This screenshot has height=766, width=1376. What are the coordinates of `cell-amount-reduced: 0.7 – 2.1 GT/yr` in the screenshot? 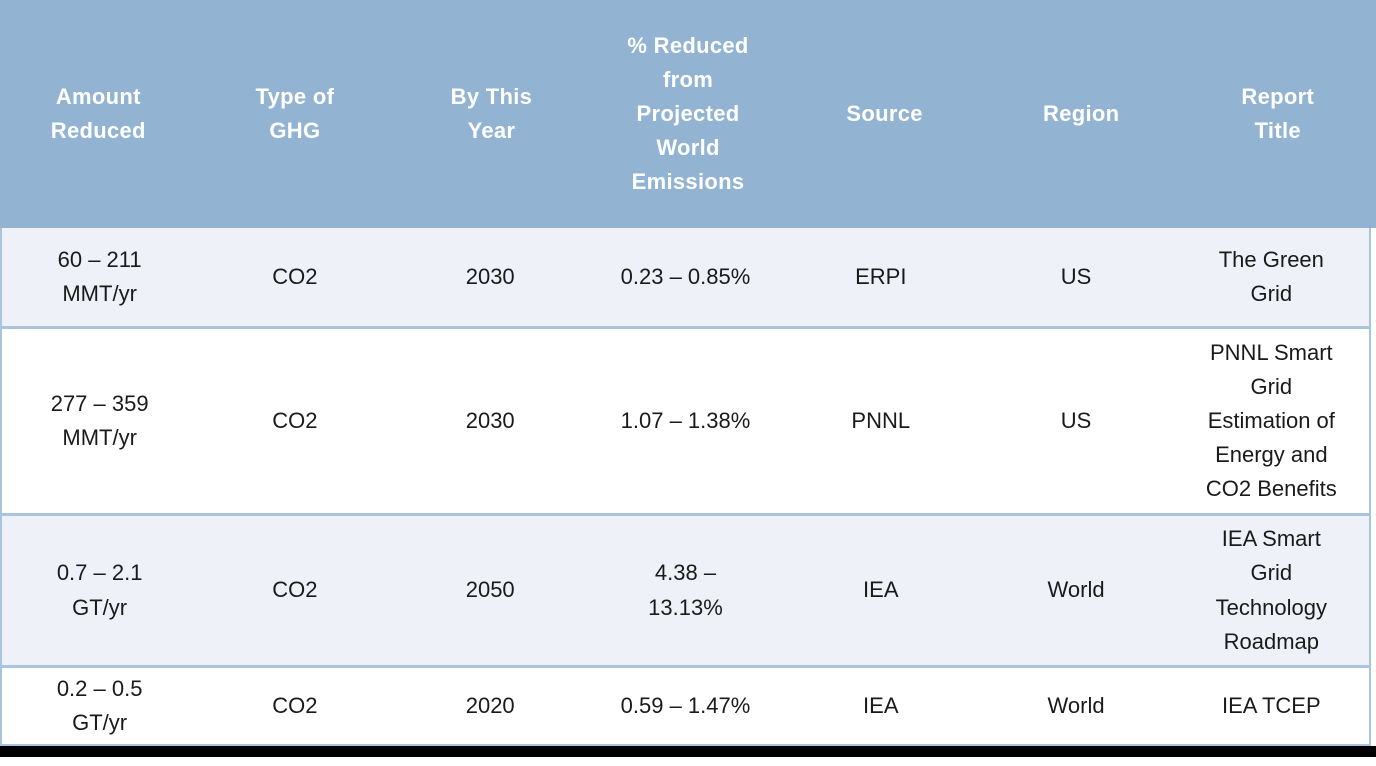 It's located at (99, 590).